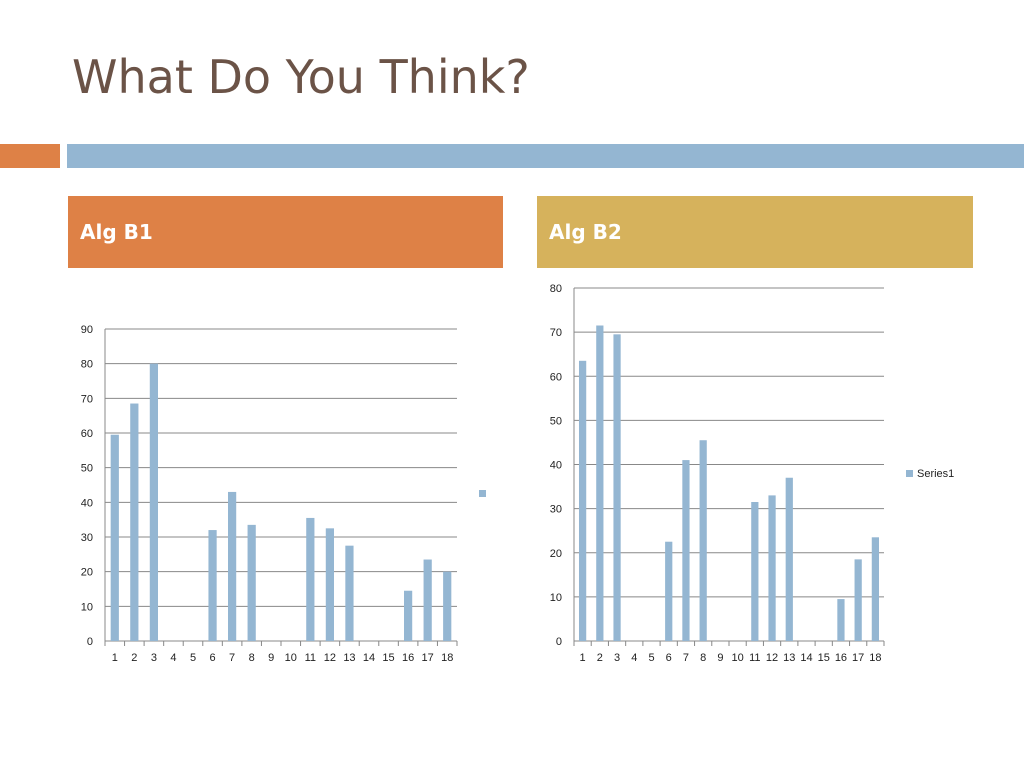 The image size is (1024, 768). I want to click on chart1-y-tick-label: 90, so click(87, 330).